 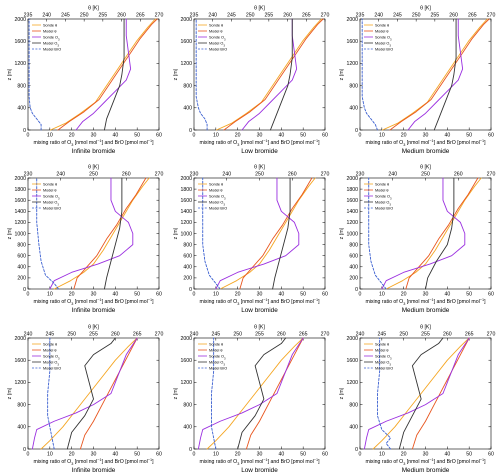 What do you see at coordinates (426, 310) in the screenshot?
I see `panel-caption: Medium bromide` at bounding box center [426, 310].